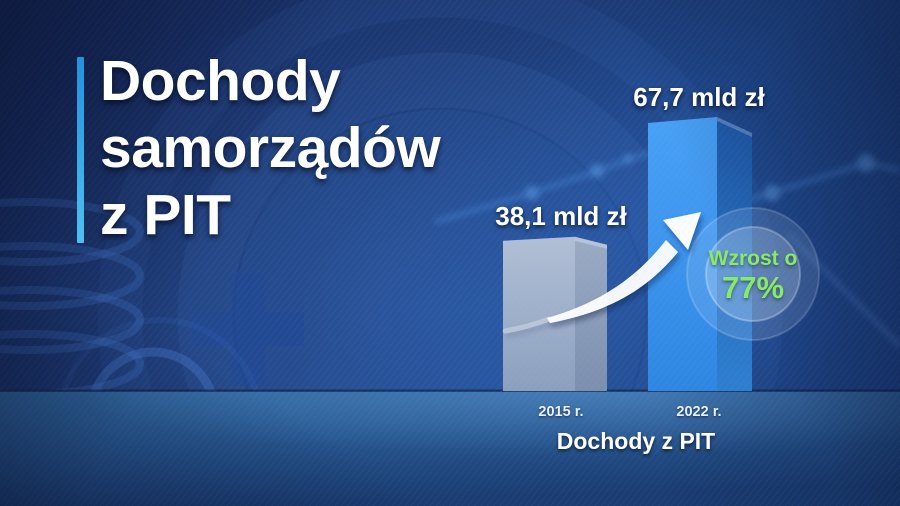 The width and height of the screenshot is (900, 506). I want to click on title-line-3: z PIT, so click(165, 215).